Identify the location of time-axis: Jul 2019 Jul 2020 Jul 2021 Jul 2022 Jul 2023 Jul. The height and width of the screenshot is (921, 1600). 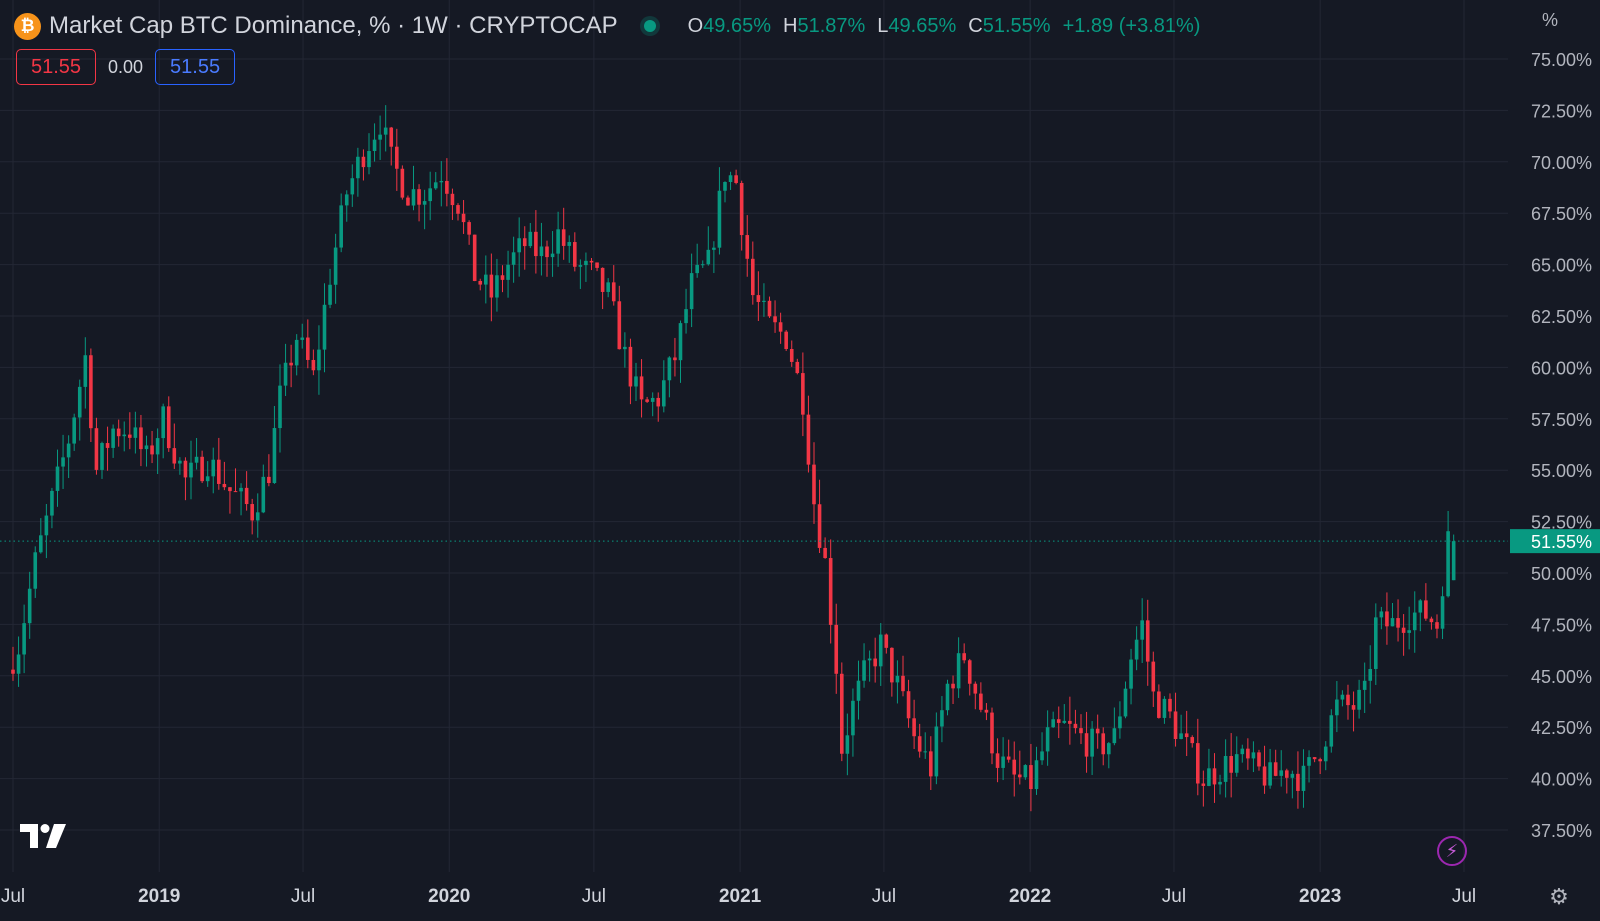
(738, 896).